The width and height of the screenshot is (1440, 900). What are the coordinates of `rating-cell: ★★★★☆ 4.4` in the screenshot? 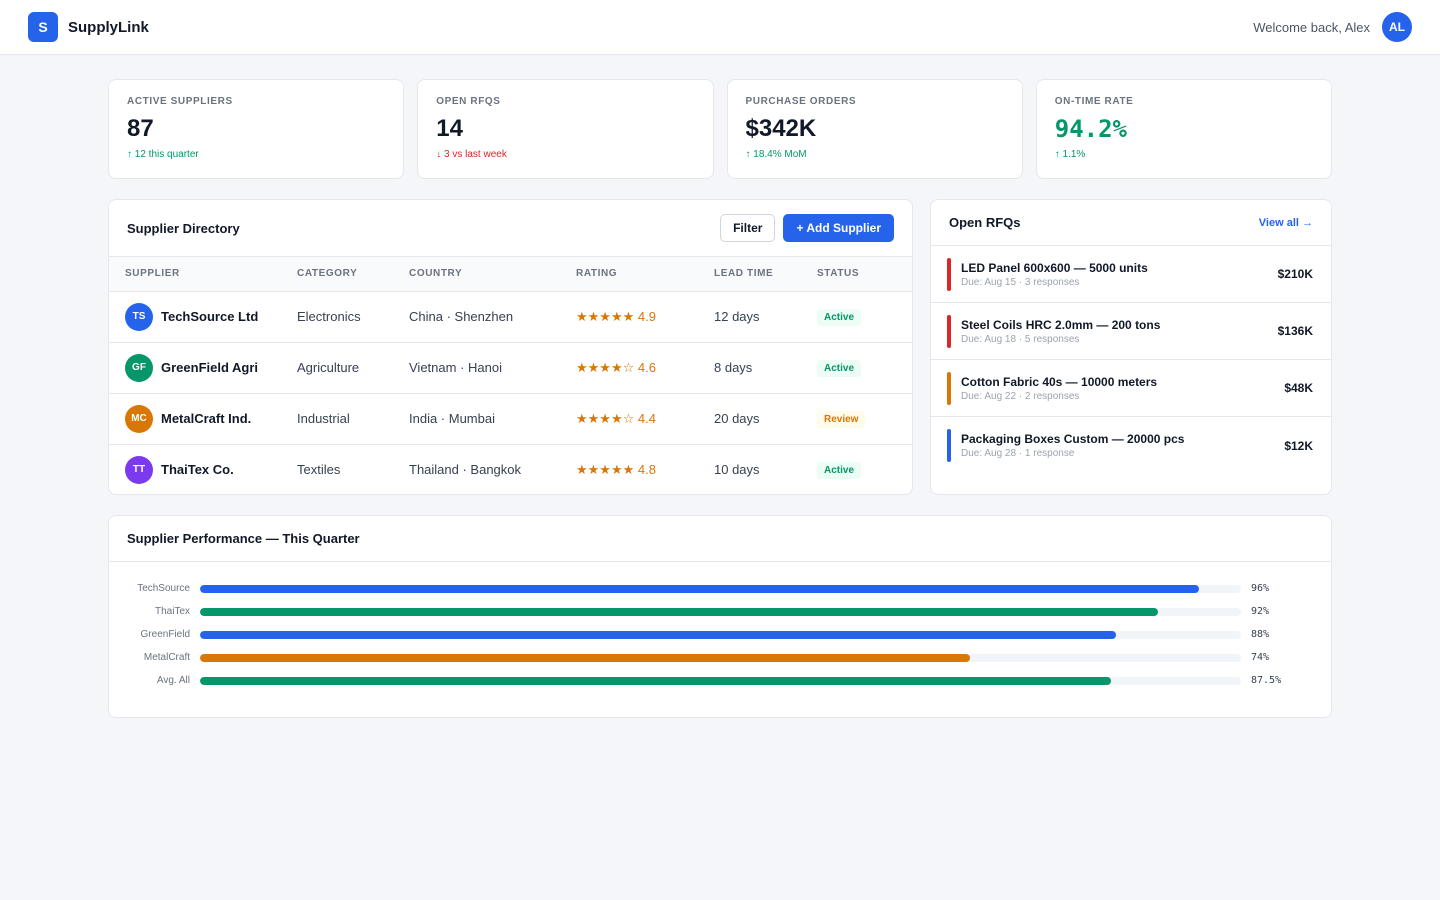 It's located at (645, 419).